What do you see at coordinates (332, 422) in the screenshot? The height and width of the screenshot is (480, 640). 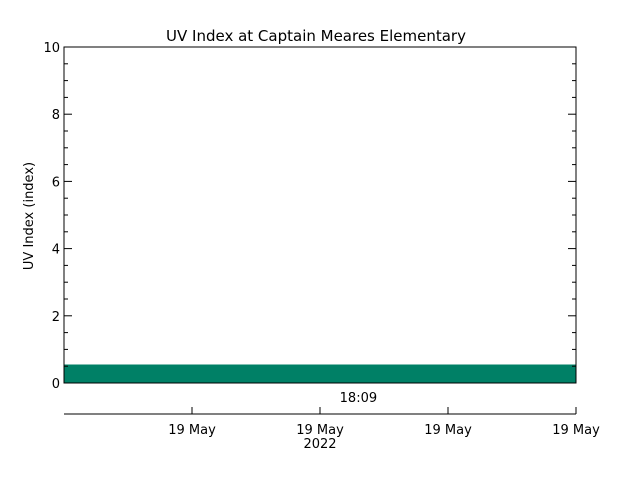 I see `x-axis: 19 May 19 May 19 May 19 May` at bounding box center [332, 422].